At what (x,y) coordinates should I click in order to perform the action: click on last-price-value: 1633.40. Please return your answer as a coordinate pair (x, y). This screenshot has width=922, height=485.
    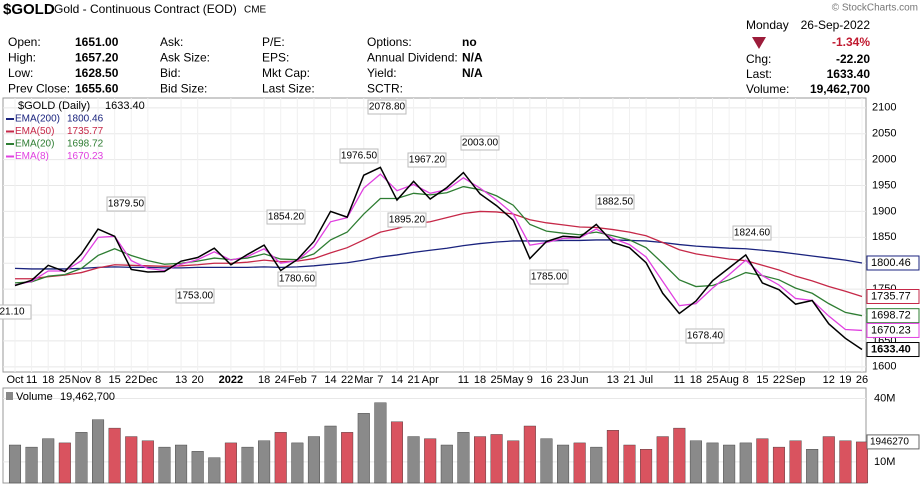
    Looking at the image, I should click on (891, 349).